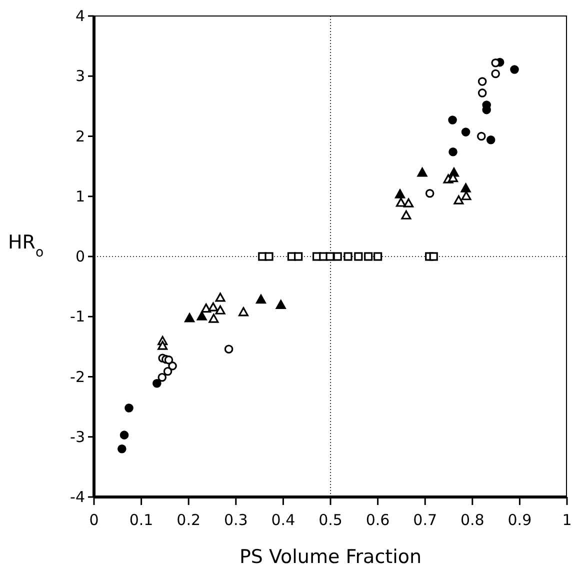 The width and height of the screenshot is (577, 573). I want to click on y-tick-label: -4, so click(77, 497).